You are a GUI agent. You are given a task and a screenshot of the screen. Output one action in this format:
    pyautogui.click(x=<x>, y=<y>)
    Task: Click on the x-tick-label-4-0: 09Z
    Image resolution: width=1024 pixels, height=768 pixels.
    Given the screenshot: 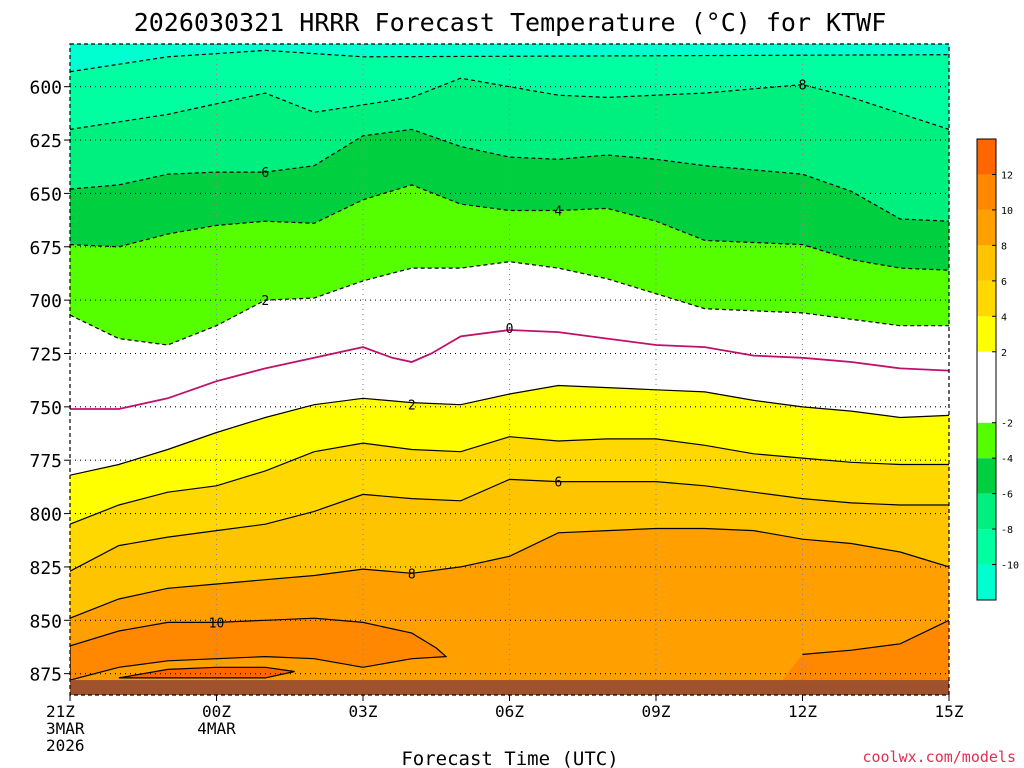 What is the action you would take?
    pyautogui.click(x=656, y=711)
    